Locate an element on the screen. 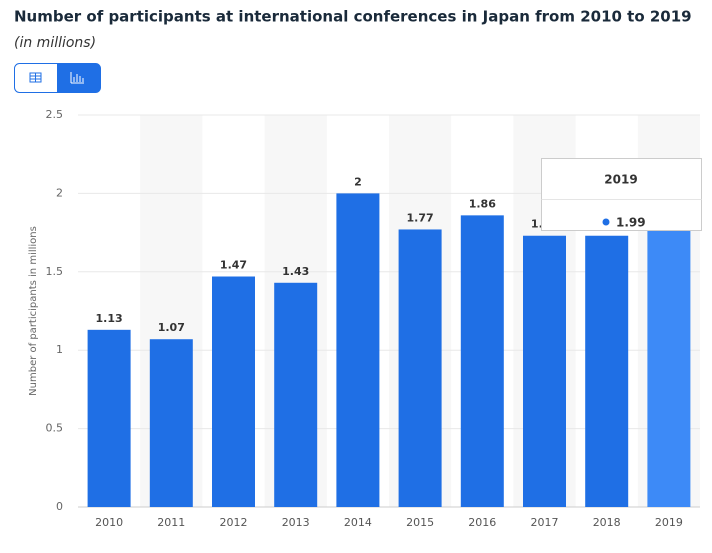 This screenshot has width=712, height=553. value-label: 1.07 is located at coordinates (171, 327).